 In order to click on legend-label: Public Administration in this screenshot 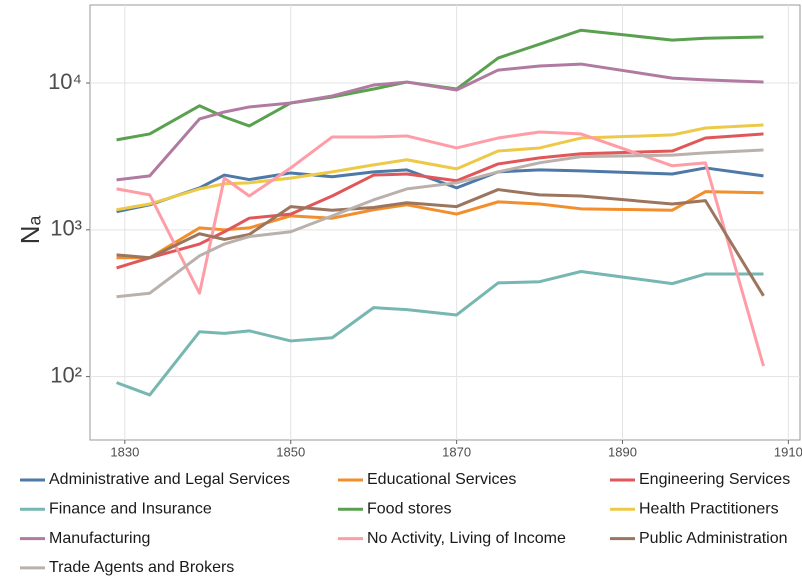, I will do `click(713, 538)`.